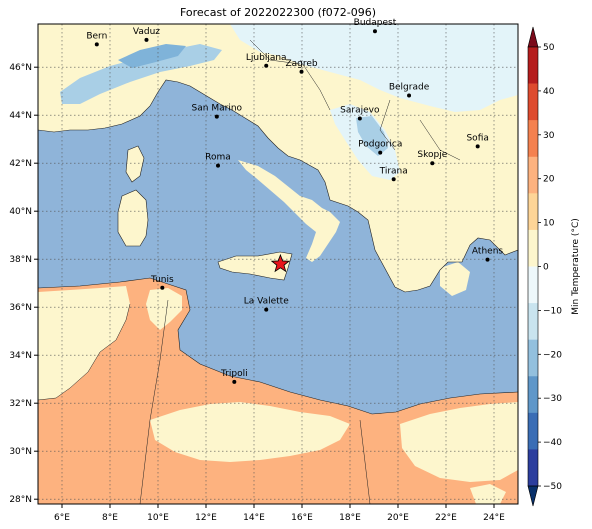 This screenshot has width=592, height=529. Describe the element at coordinates (477, 138) in the screenshot. I see `city-label: Sofia` at that location.